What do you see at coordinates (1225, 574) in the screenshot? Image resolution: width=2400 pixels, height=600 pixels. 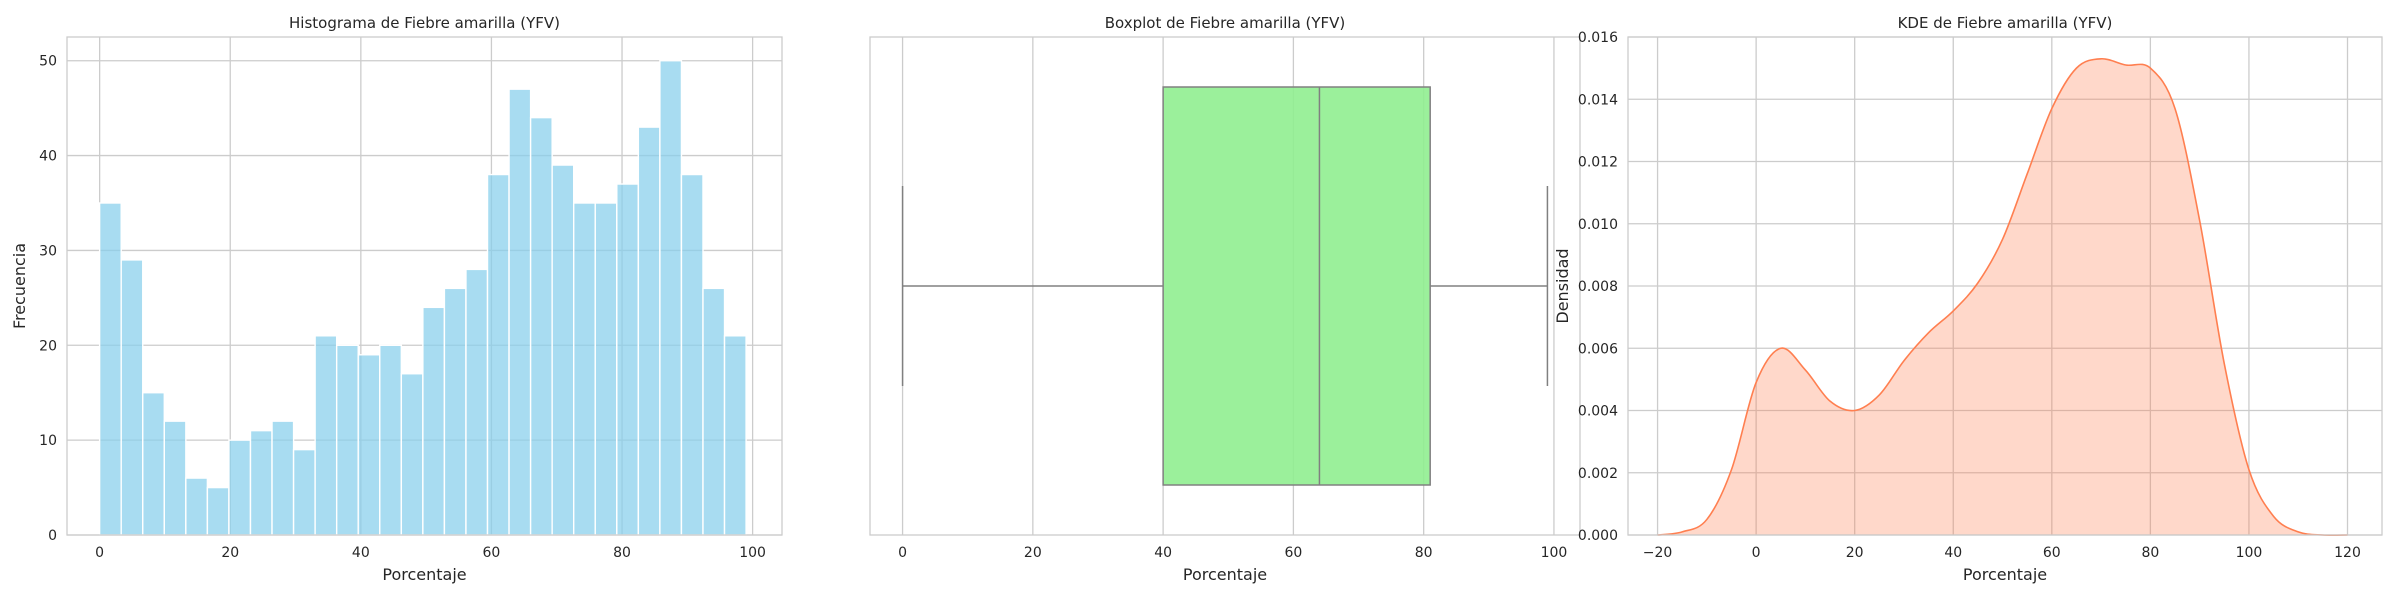 I see `boxplot-x-axis-label: Porcentaje` at bounding box center [1225, 574].